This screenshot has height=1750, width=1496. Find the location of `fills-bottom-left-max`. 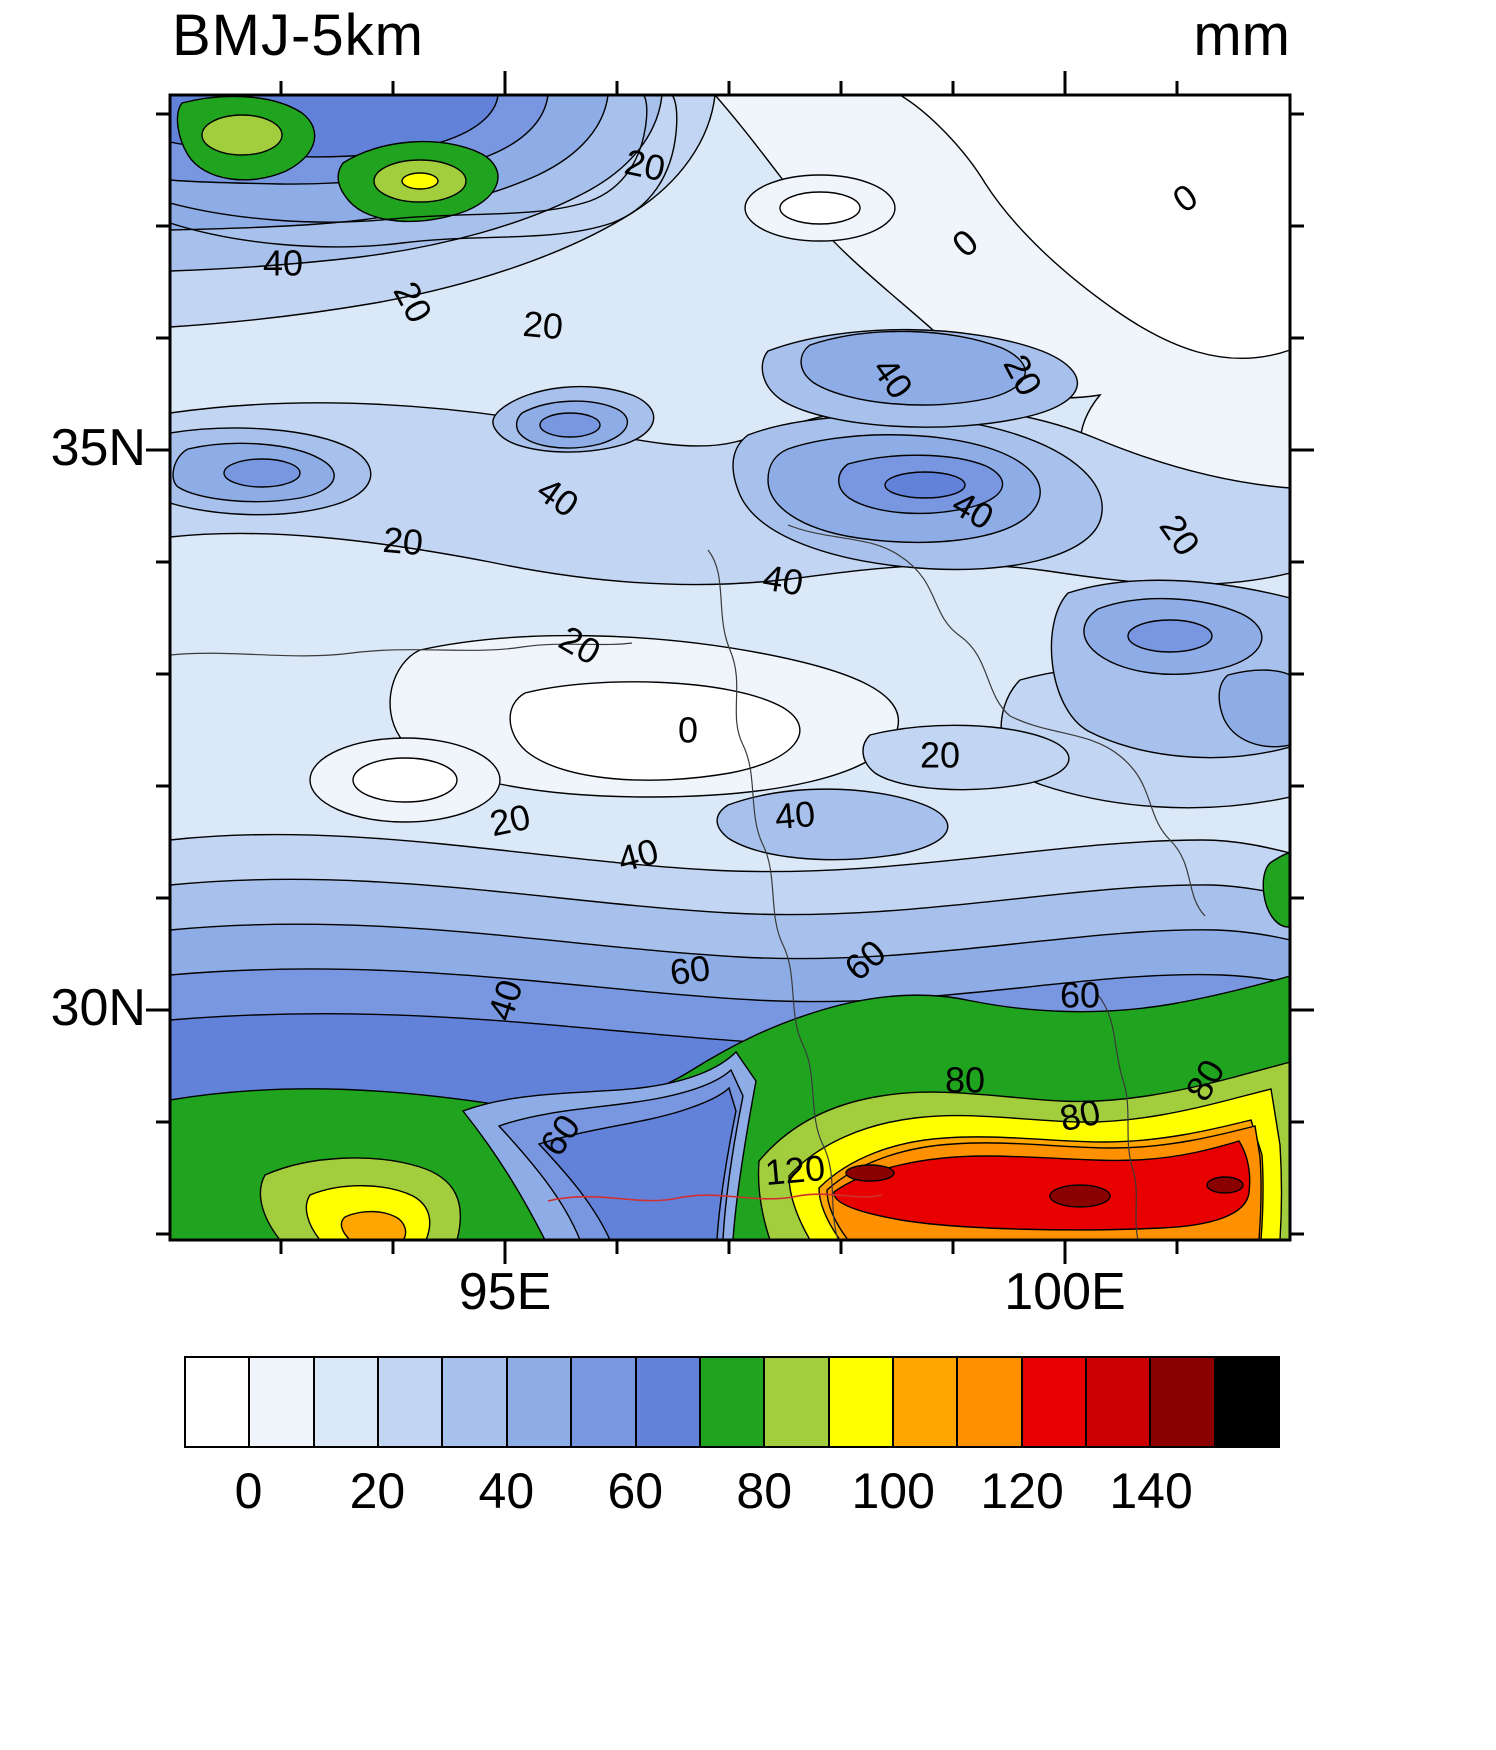

fills-bottom-left-max is located at coordinates (360, 1198).